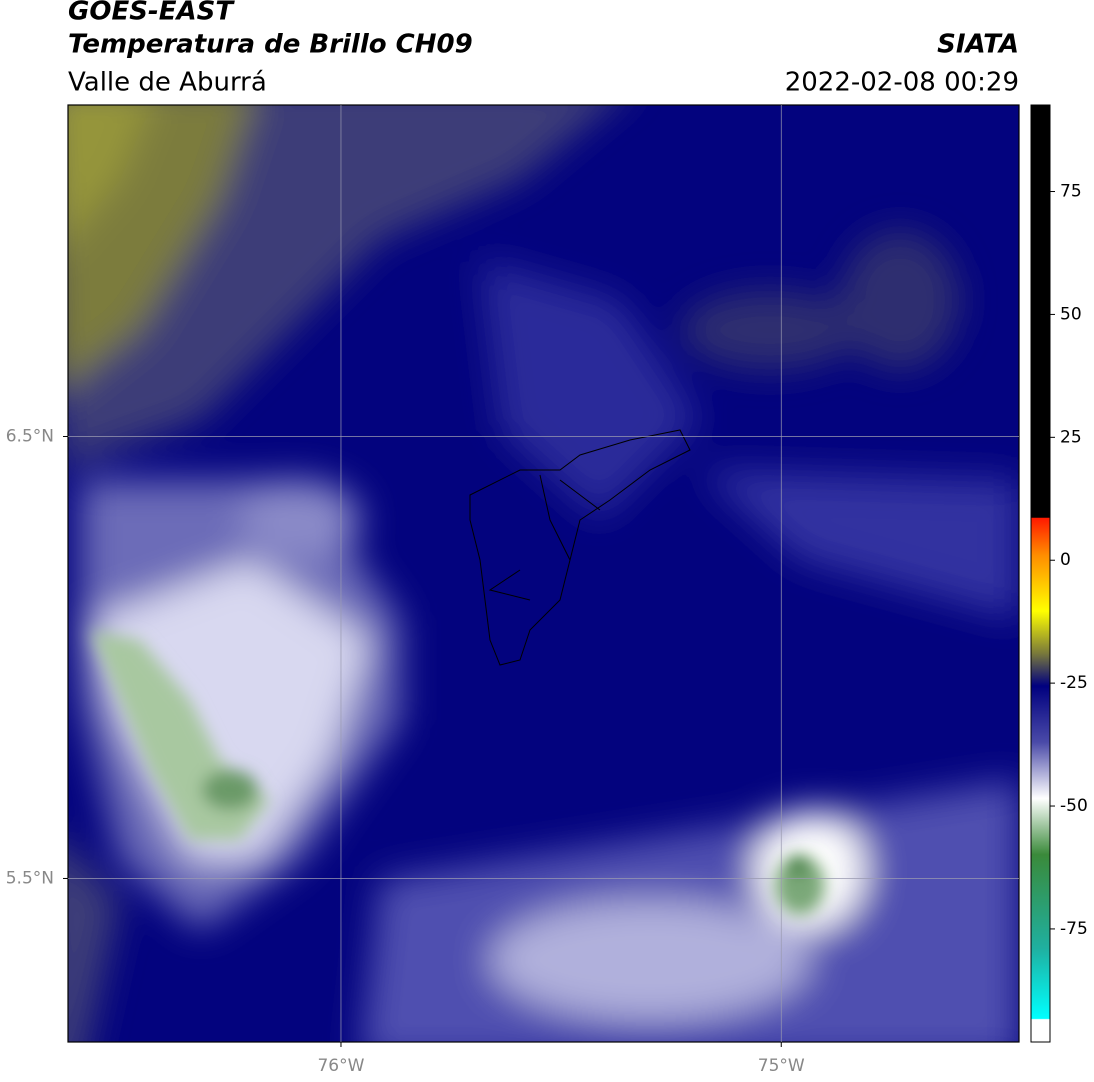  What do you see at coordinates (902, 83) in the screenshot?
I see `datetime: 2022-02-08 00:29` at bounding box center [902, 83].